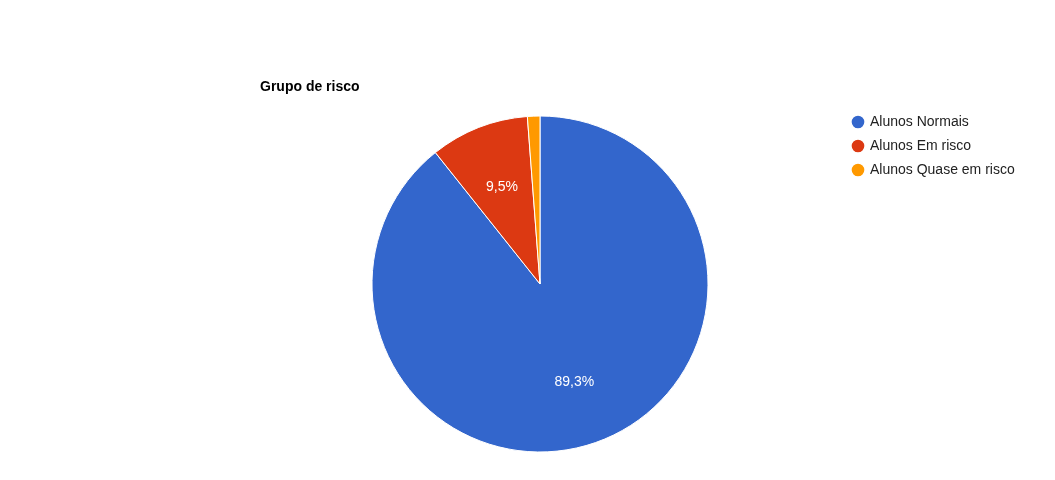 Image resolution: width=1055 pixels, height=480 pixels. I want to click on chart-title: Grupo de risco, so click(310, 86).